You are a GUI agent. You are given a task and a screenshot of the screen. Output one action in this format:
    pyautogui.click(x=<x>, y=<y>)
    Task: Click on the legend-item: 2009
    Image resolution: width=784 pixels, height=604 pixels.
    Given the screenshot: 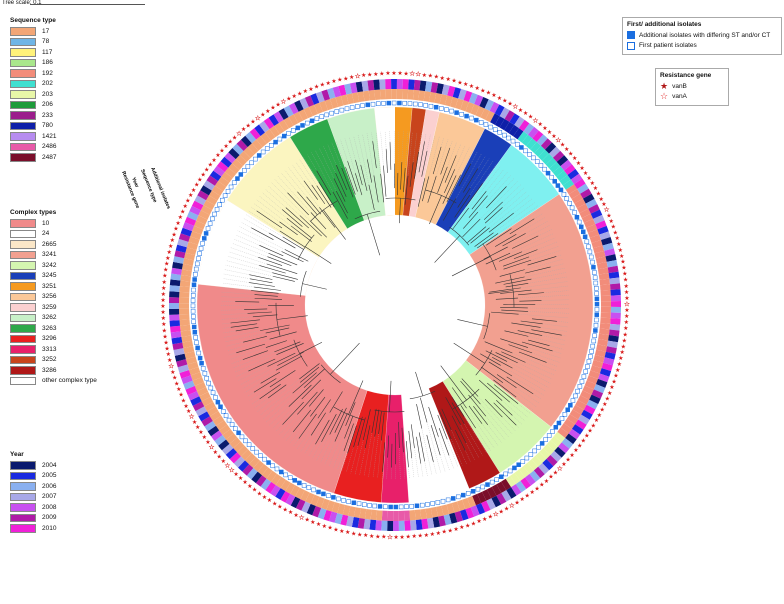 What is the action you would take?
    pyautogui.click(x=33, y=518)
    